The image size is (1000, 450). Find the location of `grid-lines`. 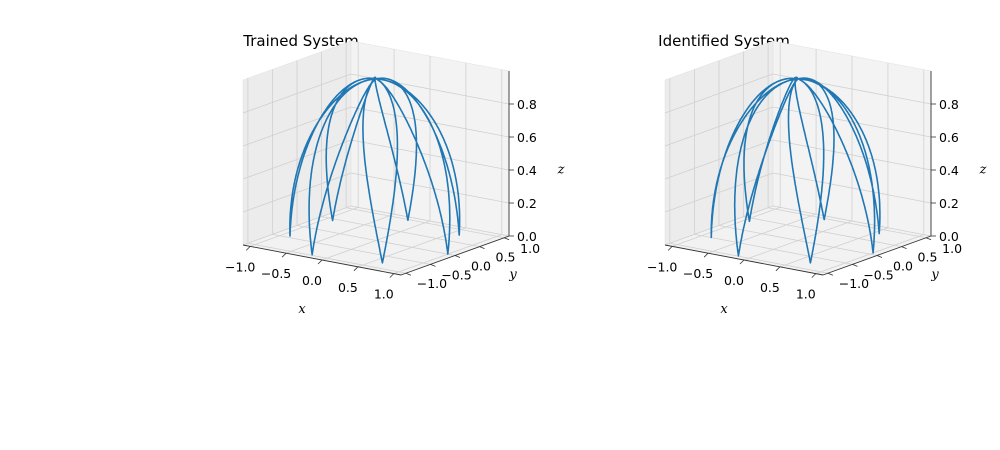

grid-lines is located at coordinates (376, 158).